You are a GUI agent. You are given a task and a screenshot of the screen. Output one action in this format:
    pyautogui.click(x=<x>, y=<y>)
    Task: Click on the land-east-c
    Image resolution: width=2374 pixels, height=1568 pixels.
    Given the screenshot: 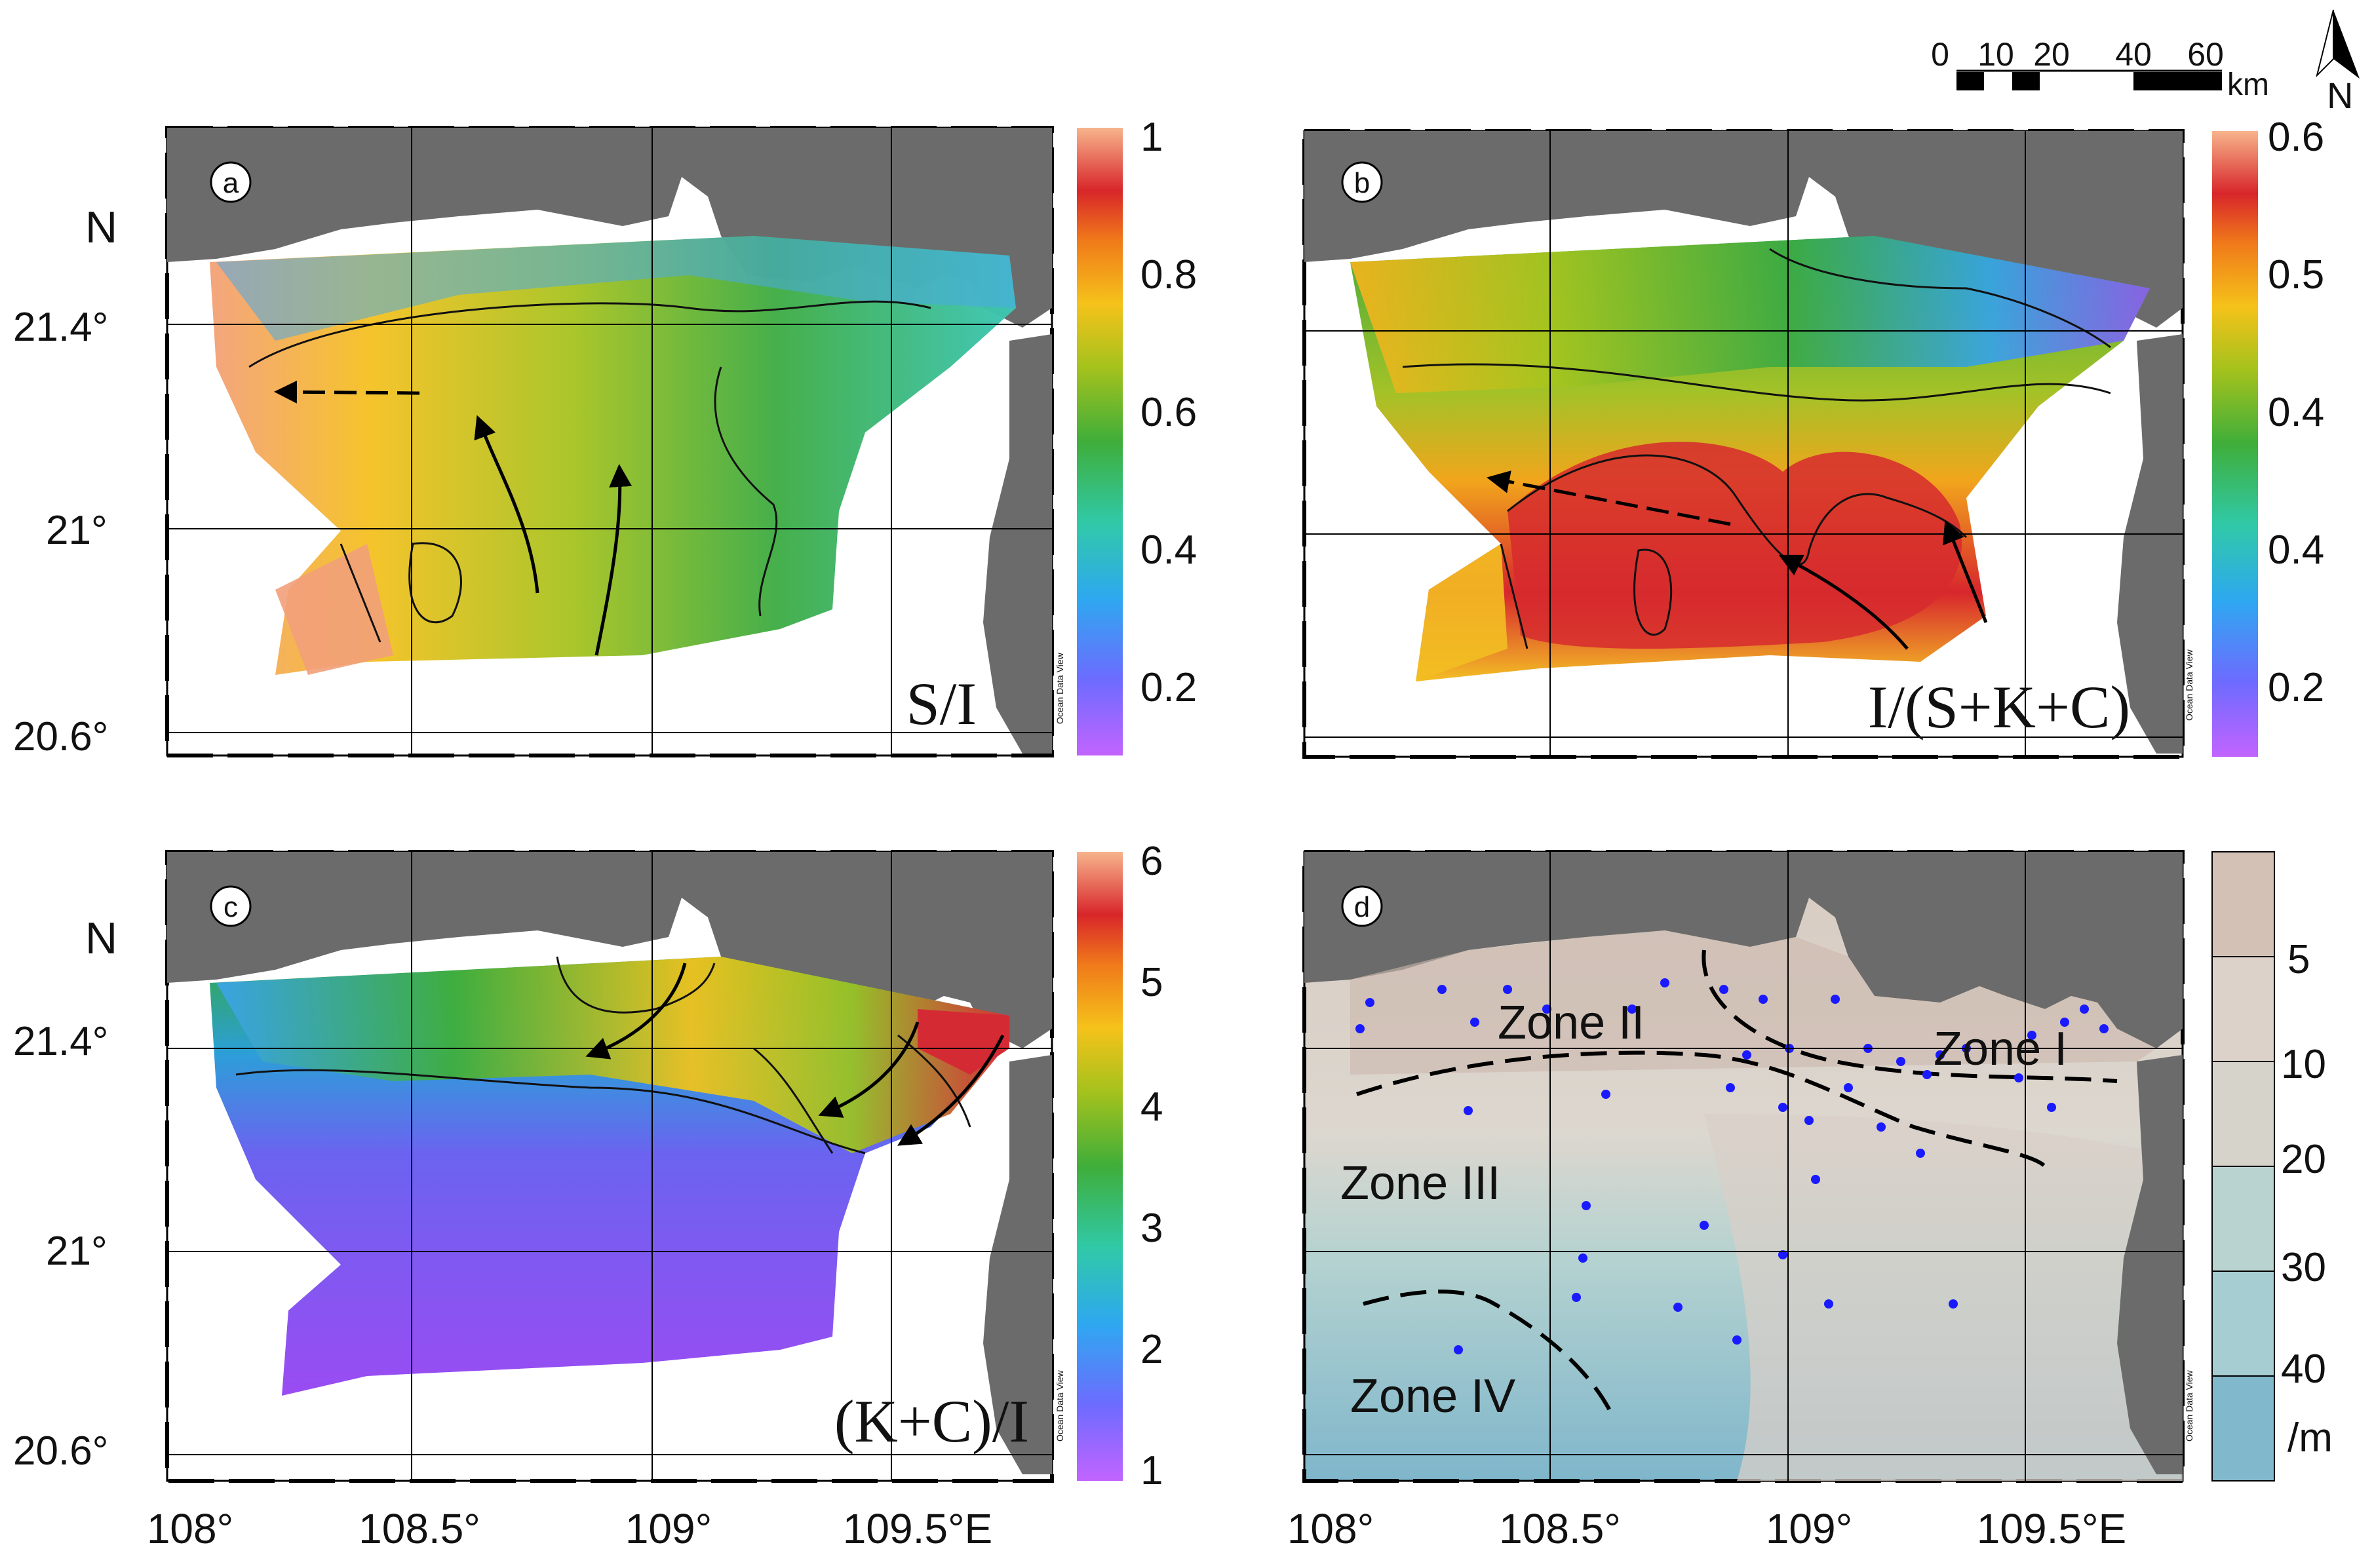 What is the action you would take?
    pyautogui.click(x=1017, y=1265)
    